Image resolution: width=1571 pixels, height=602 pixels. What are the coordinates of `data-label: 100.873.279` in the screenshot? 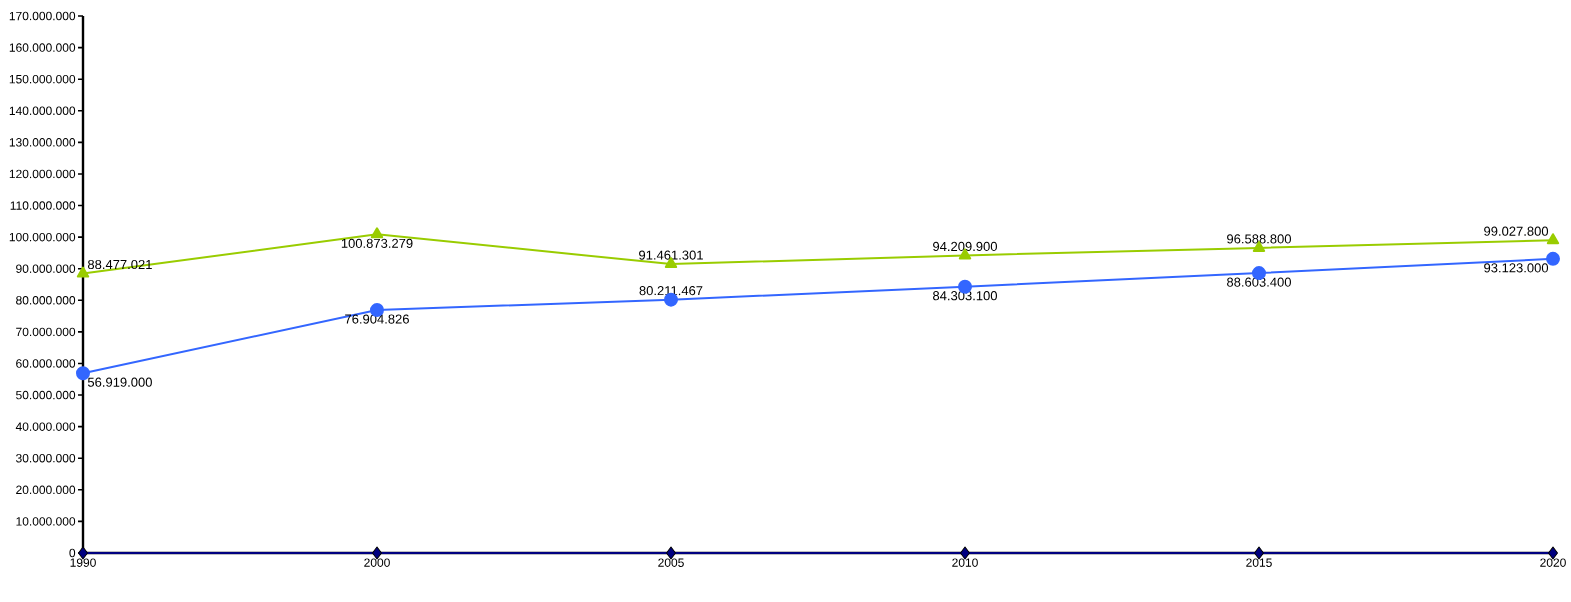 It's located at (377, 243).